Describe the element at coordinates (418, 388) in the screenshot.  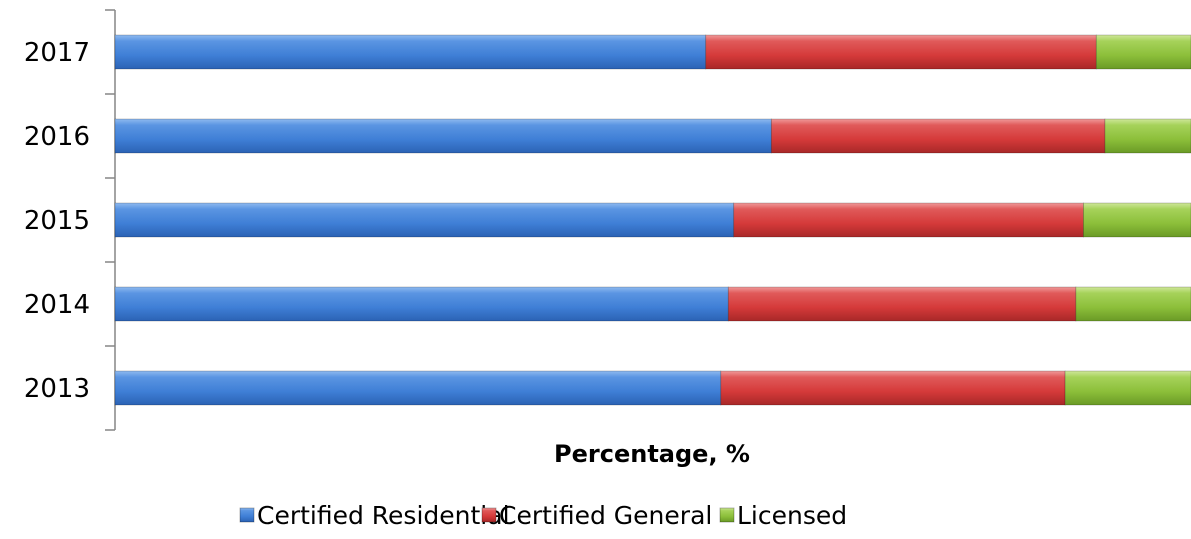
I see `bar-residential-2013` at that location.